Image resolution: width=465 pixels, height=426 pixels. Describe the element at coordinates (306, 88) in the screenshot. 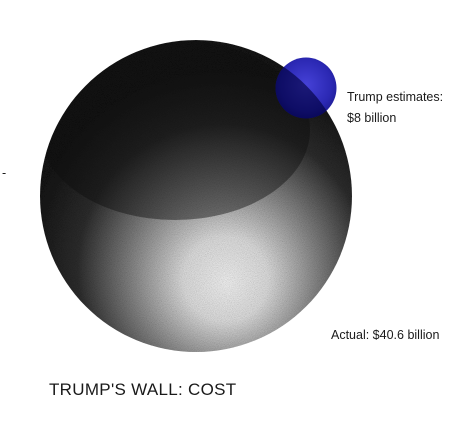

I see `bubble-estimate-group` at that location.